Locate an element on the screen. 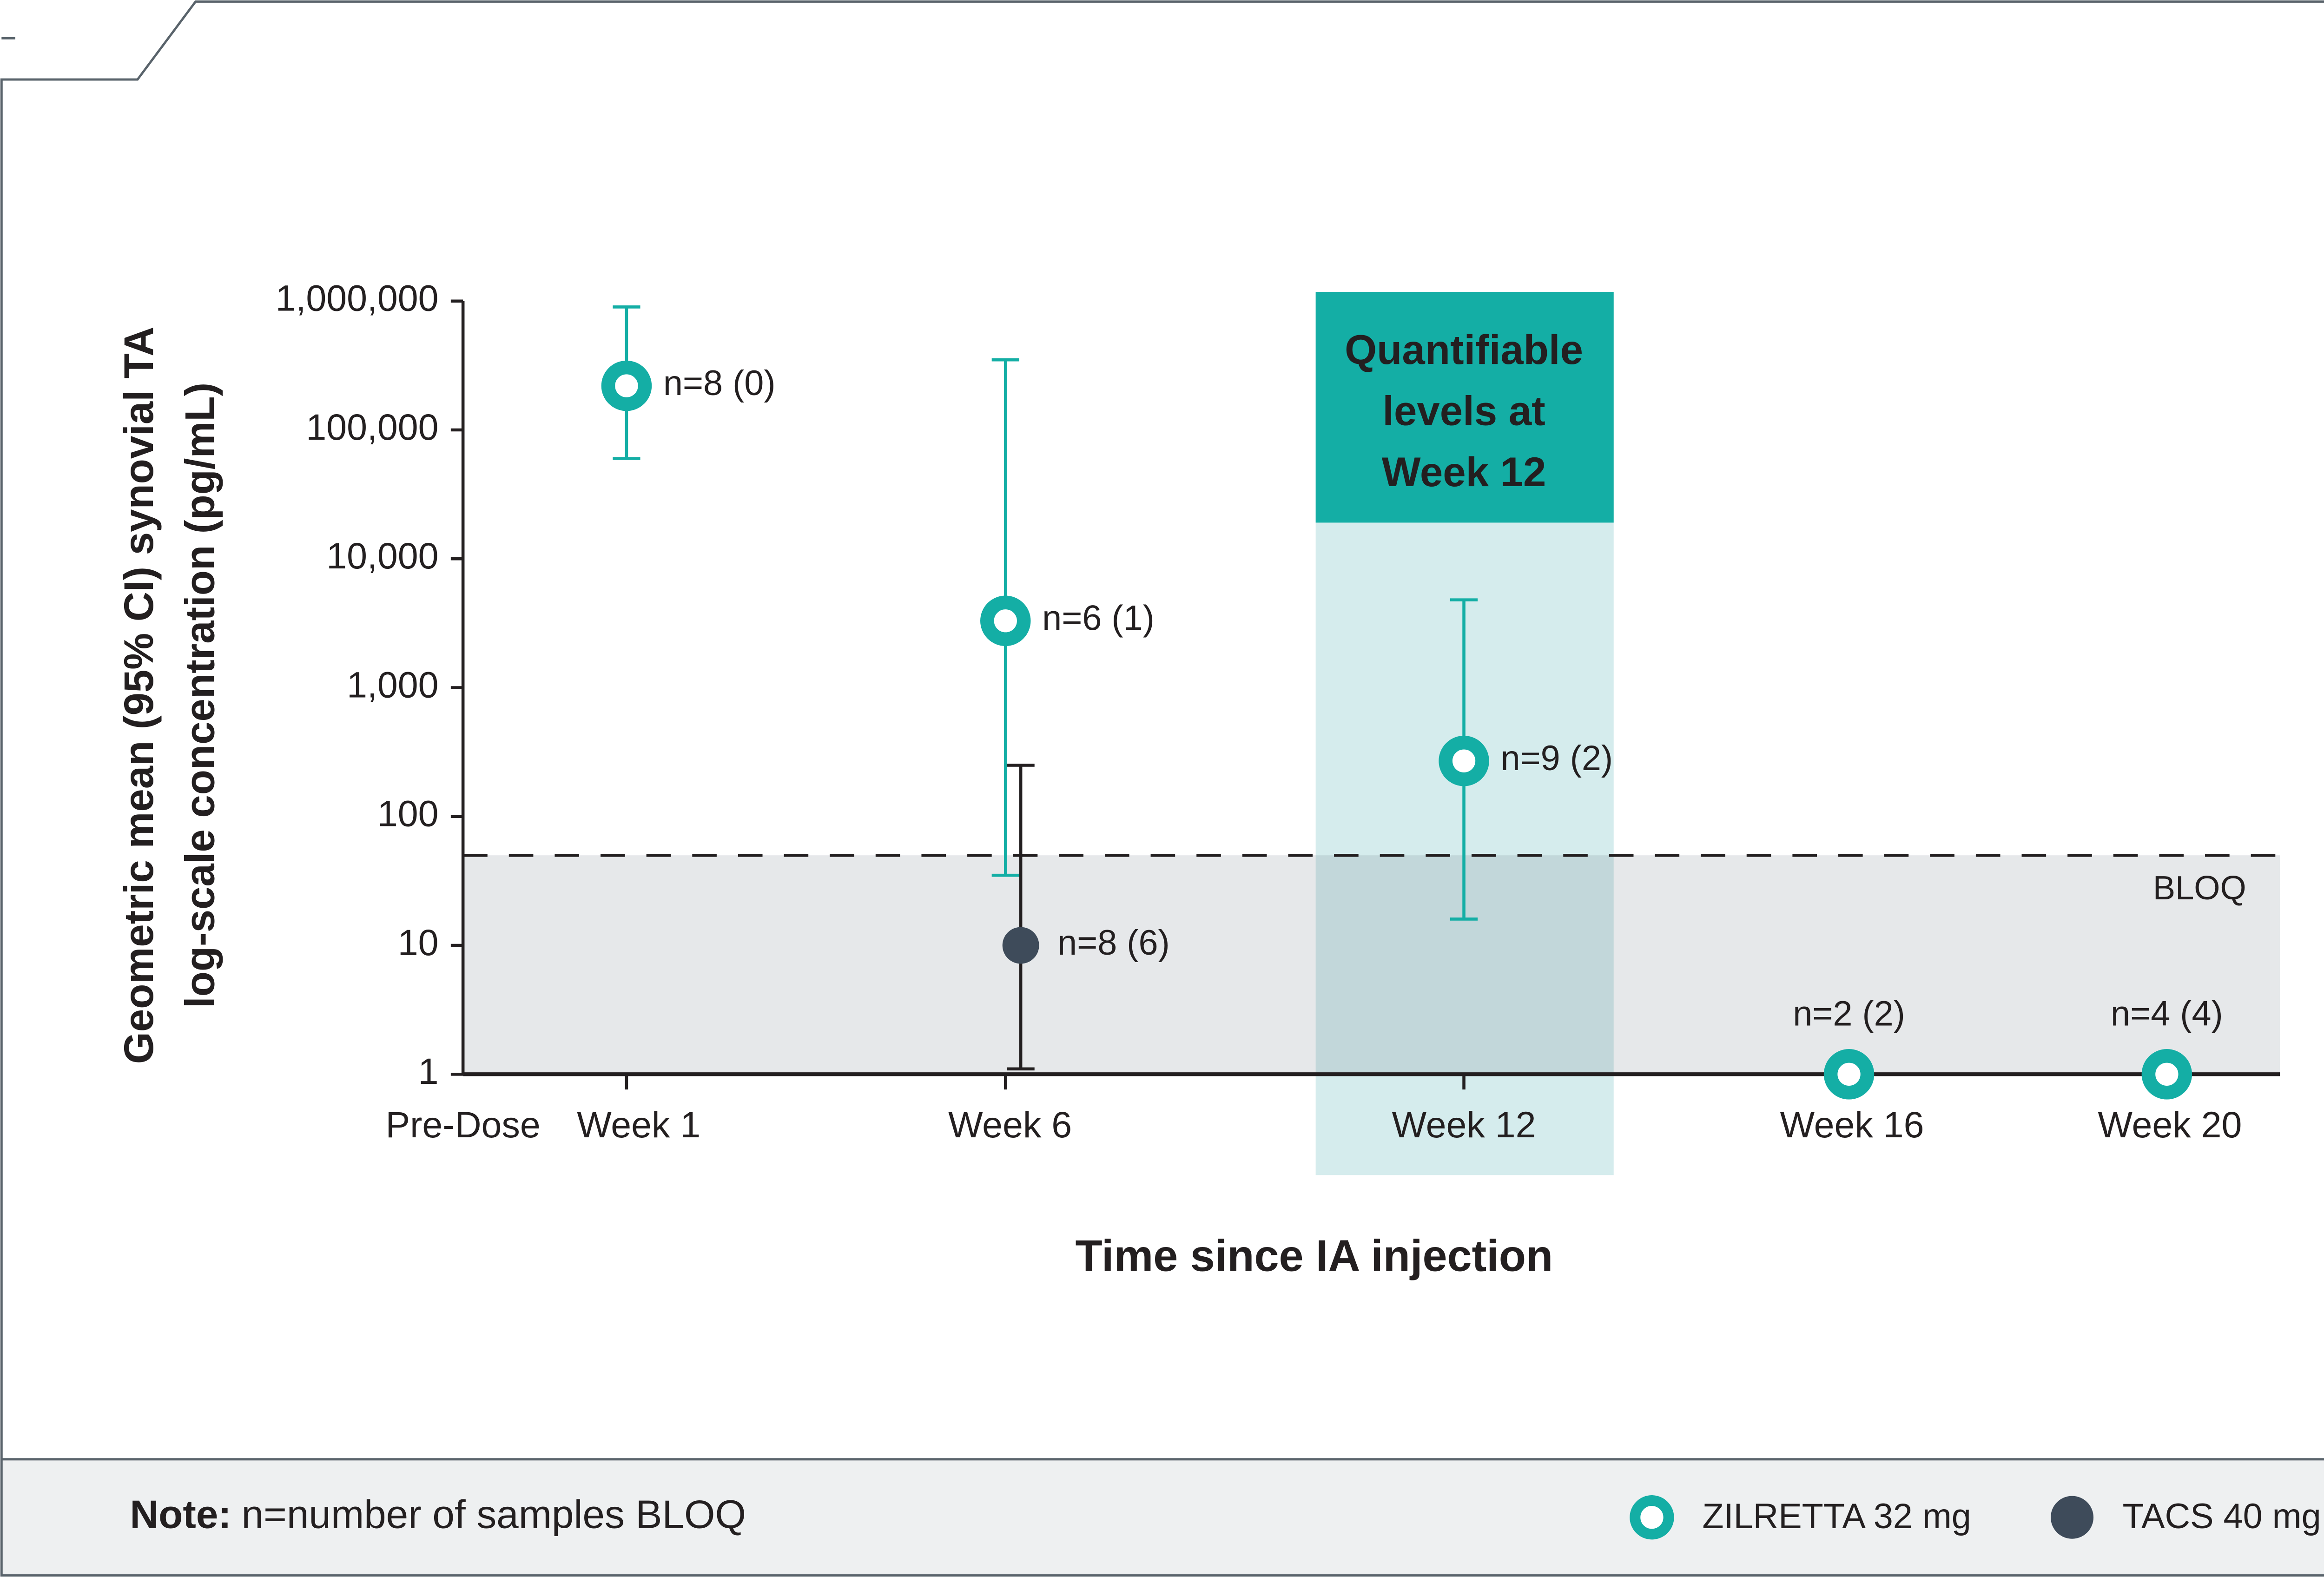 The image size is (2324, 1577). x-tick-label: Week 6 is located at coordinates (1010, 1124).